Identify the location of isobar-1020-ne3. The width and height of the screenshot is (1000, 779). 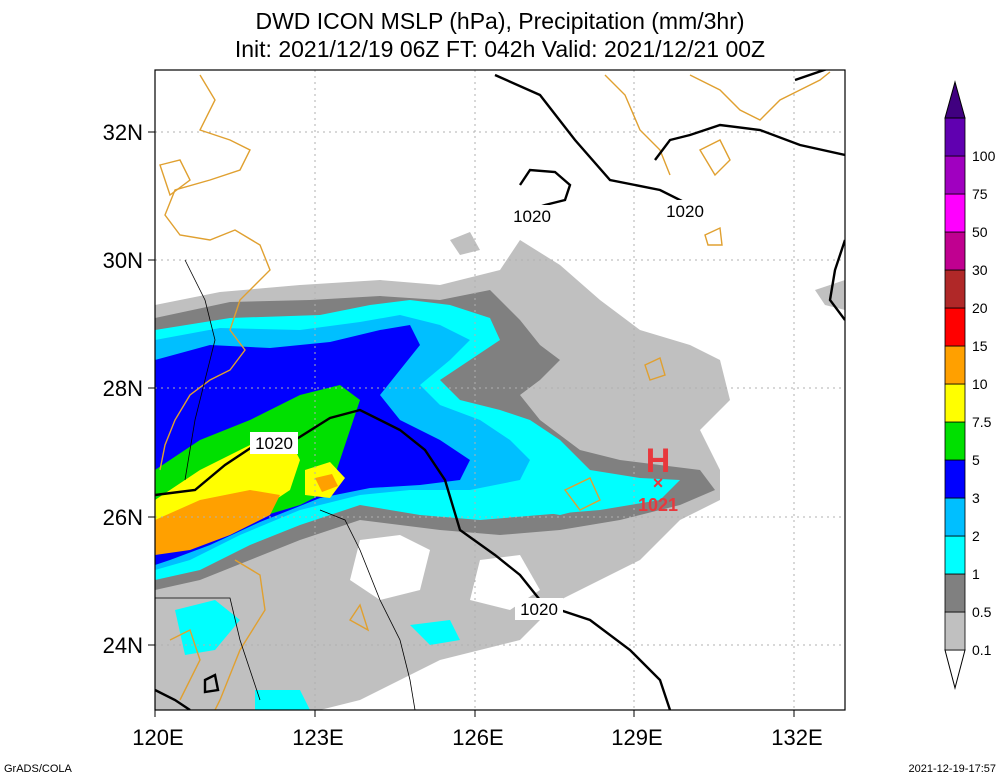
(811, 76).